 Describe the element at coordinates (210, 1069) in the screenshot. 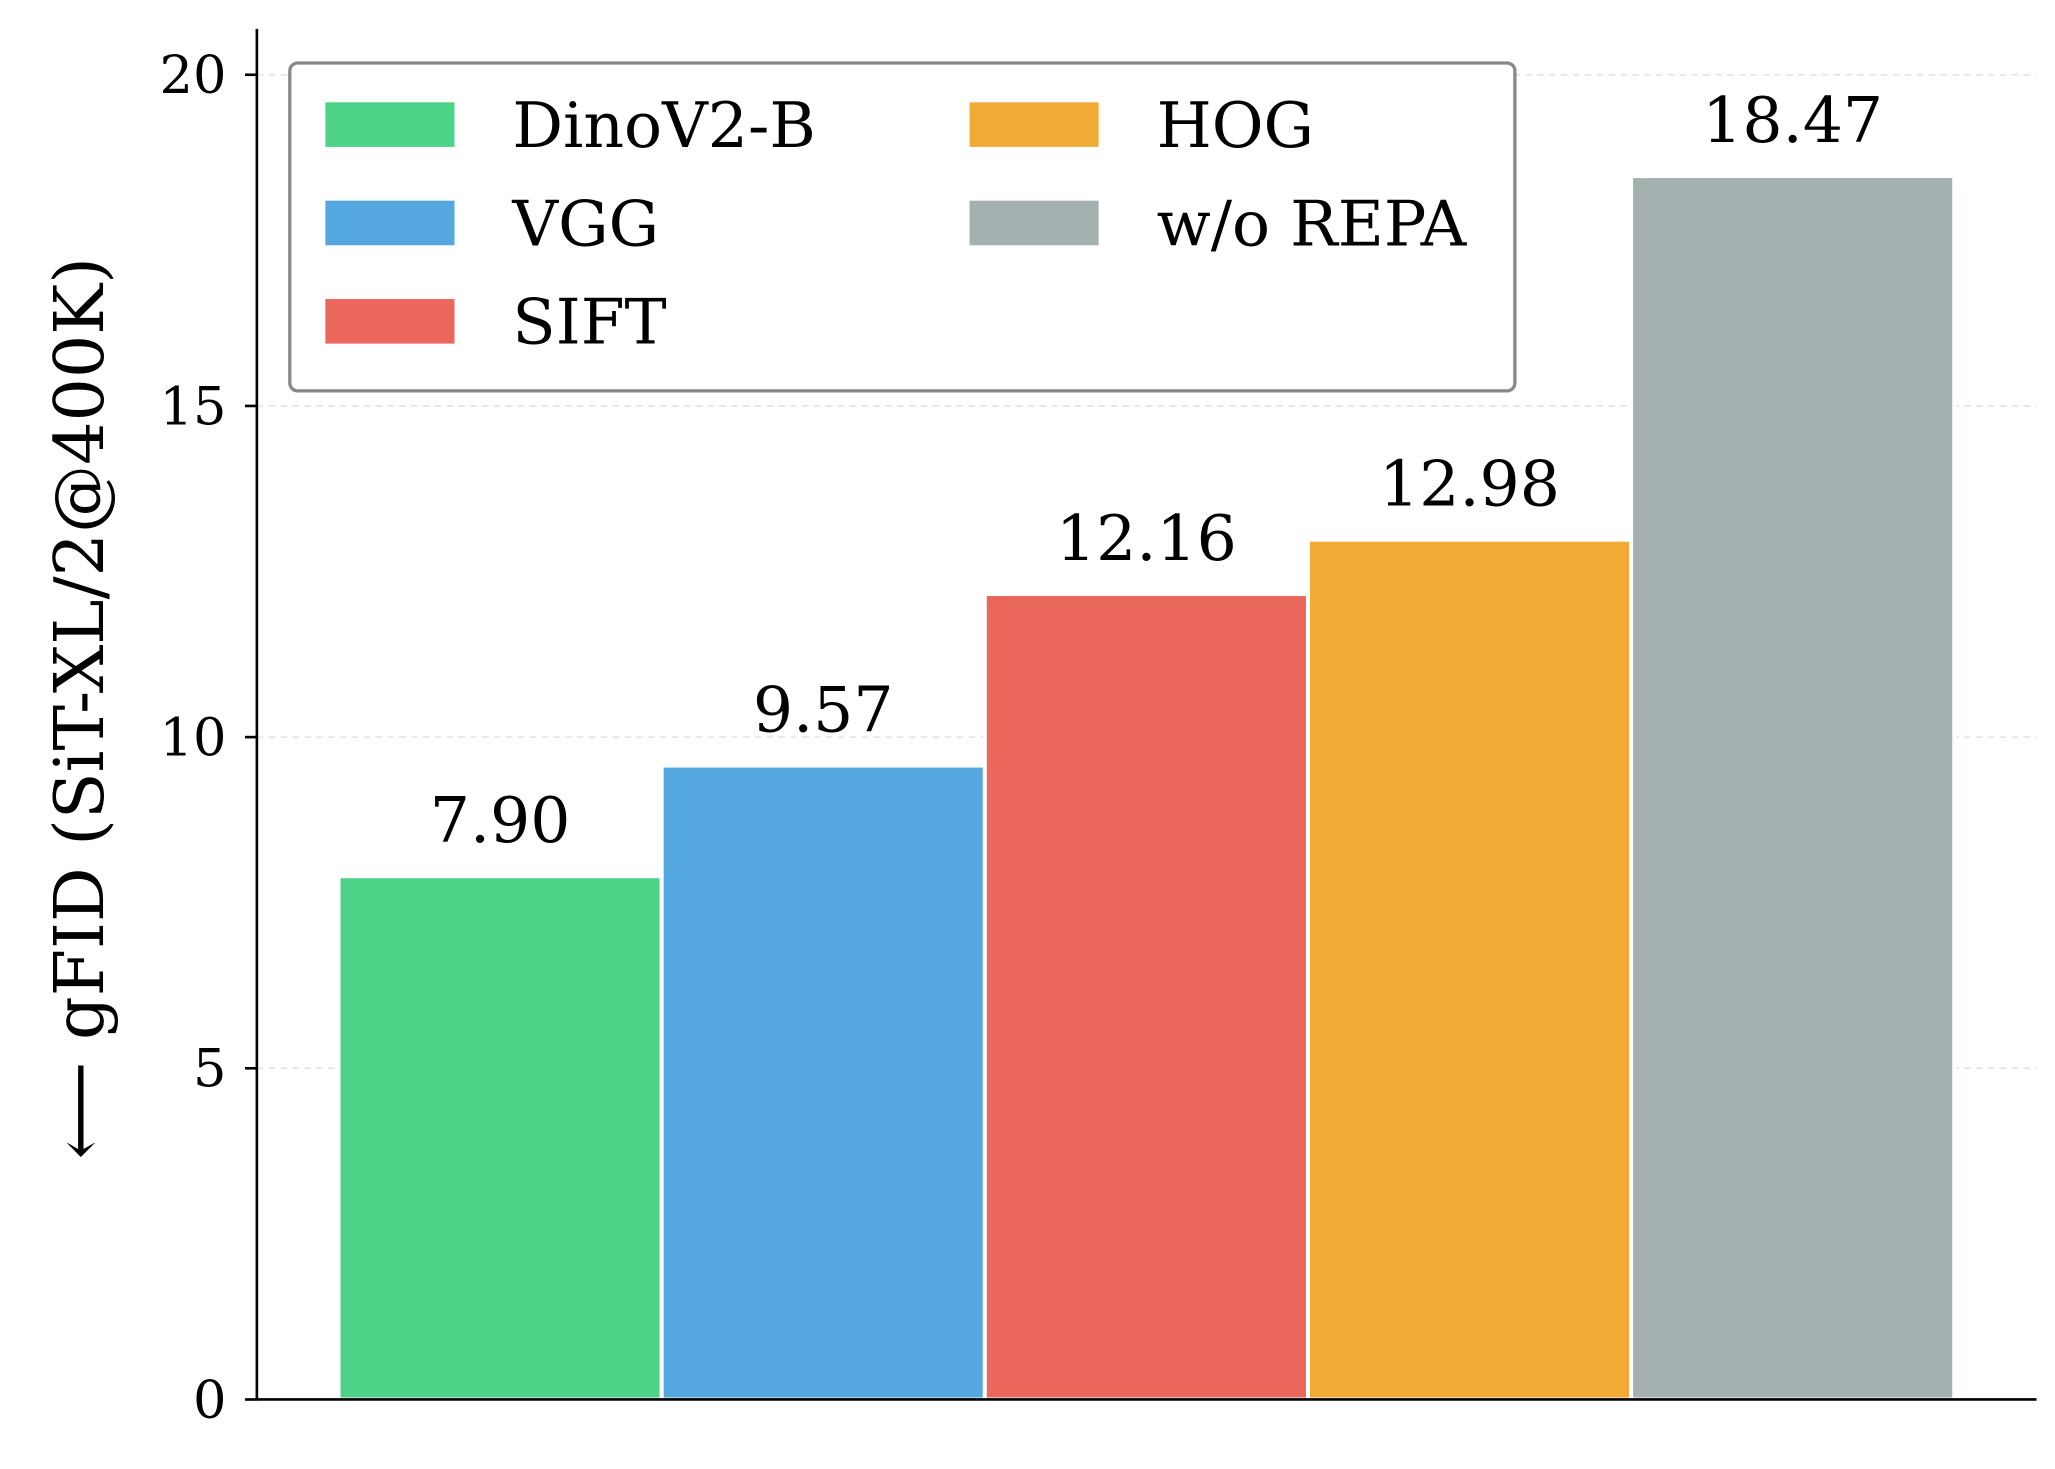

I see `y-tick-label: 5` at that location.